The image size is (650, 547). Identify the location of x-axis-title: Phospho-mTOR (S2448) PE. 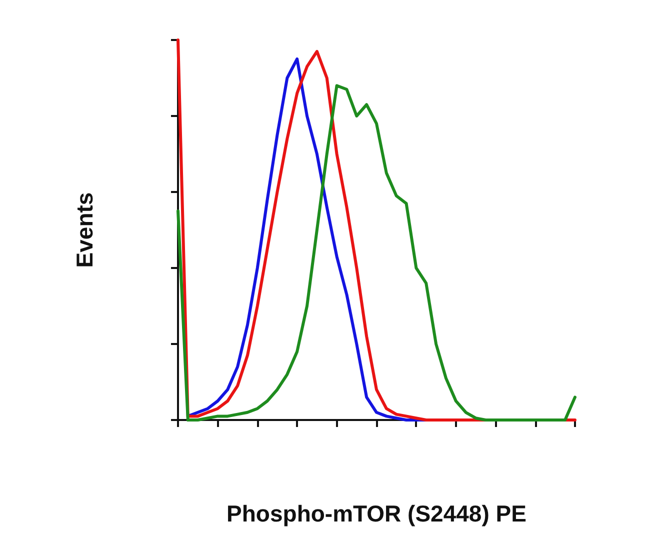
(376, 513).